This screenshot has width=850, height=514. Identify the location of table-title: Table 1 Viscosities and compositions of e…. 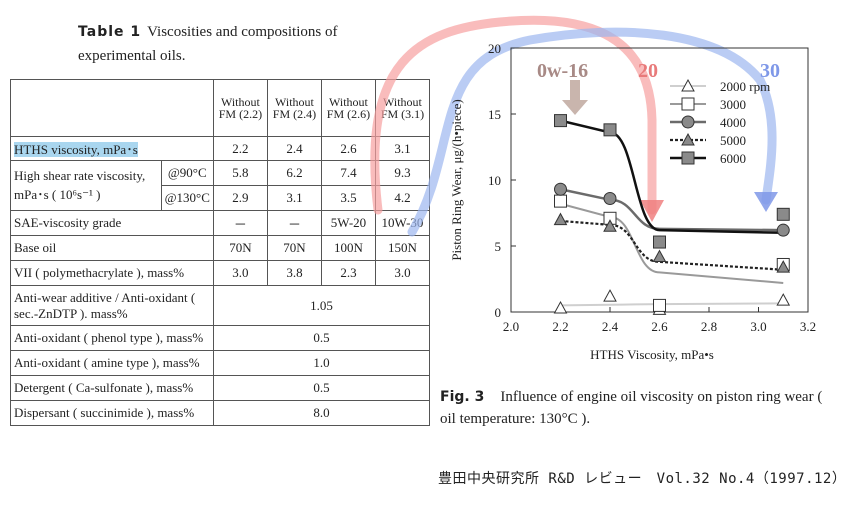
(228, 44).